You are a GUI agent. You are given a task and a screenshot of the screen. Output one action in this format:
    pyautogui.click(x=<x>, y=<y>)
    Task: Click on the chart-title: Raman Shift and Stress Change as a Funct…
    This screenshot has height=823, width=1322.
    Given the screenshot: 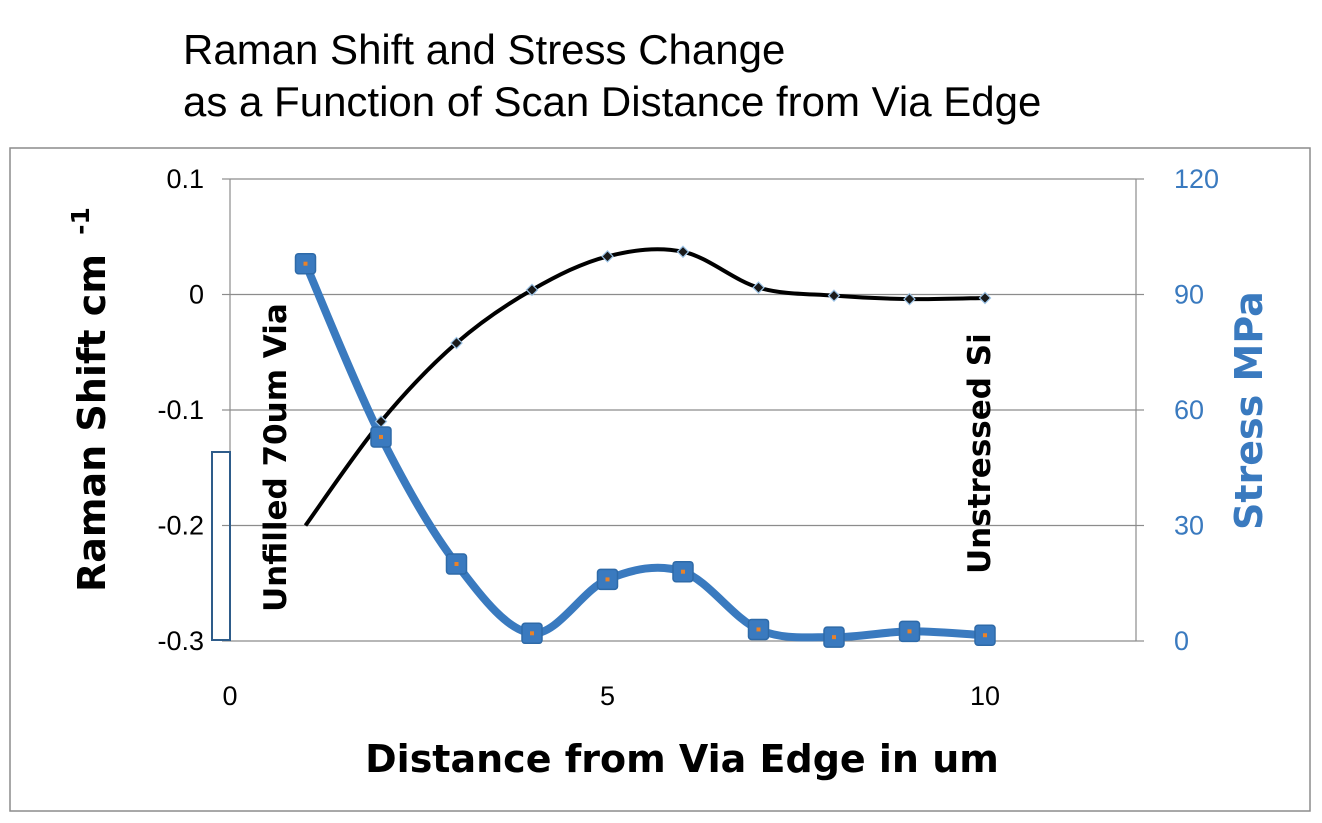 What is the action you would take?
    pyautogui.click(x=733, y=76)
    